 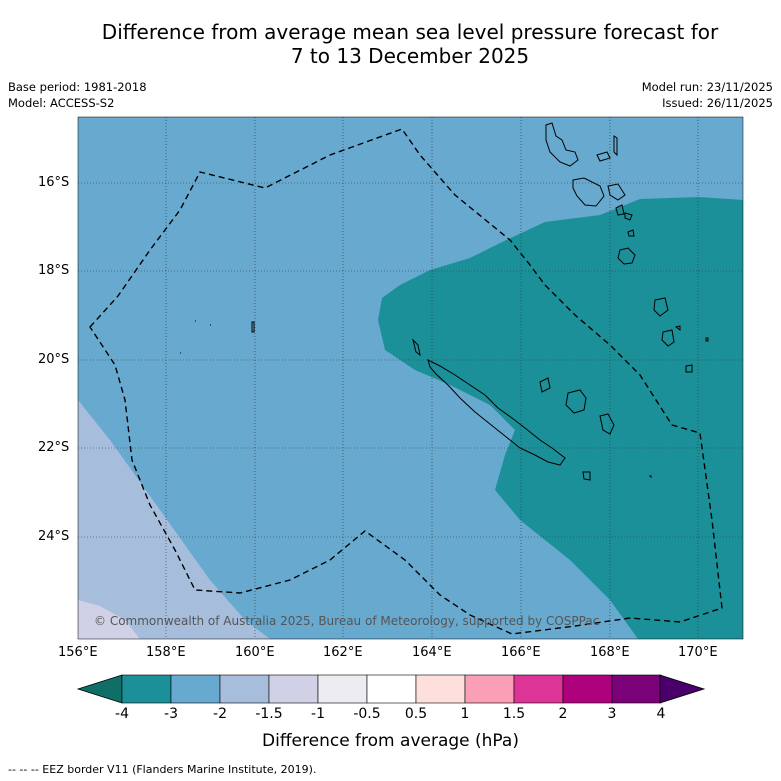 What do you see at coordinates (661, 714) in the screenshot?
I see `colorbar-tick: 4` at bounding box center [661, 714].